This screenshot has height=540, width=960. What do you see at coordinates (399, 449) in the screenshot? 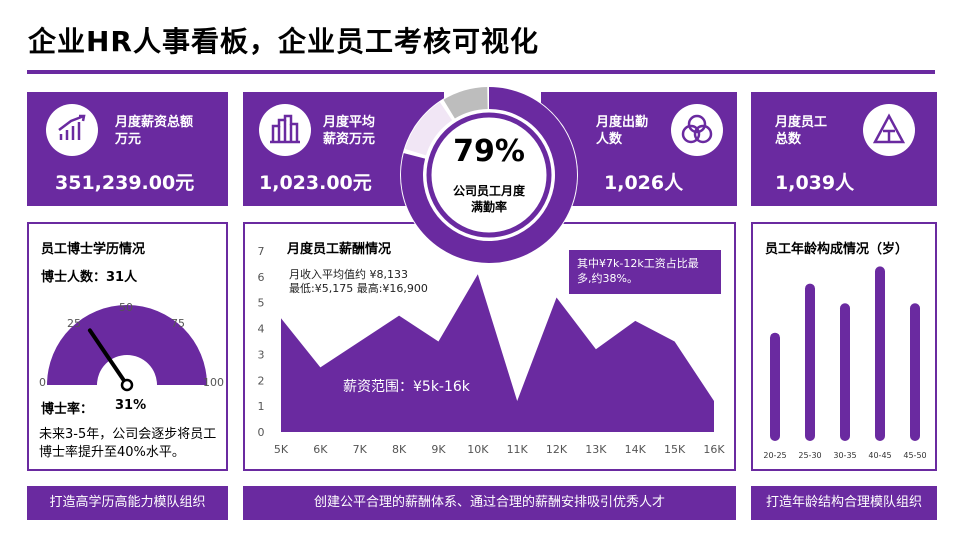
I see `salary-x-tick: 8K` at bounding box center [399, 449].